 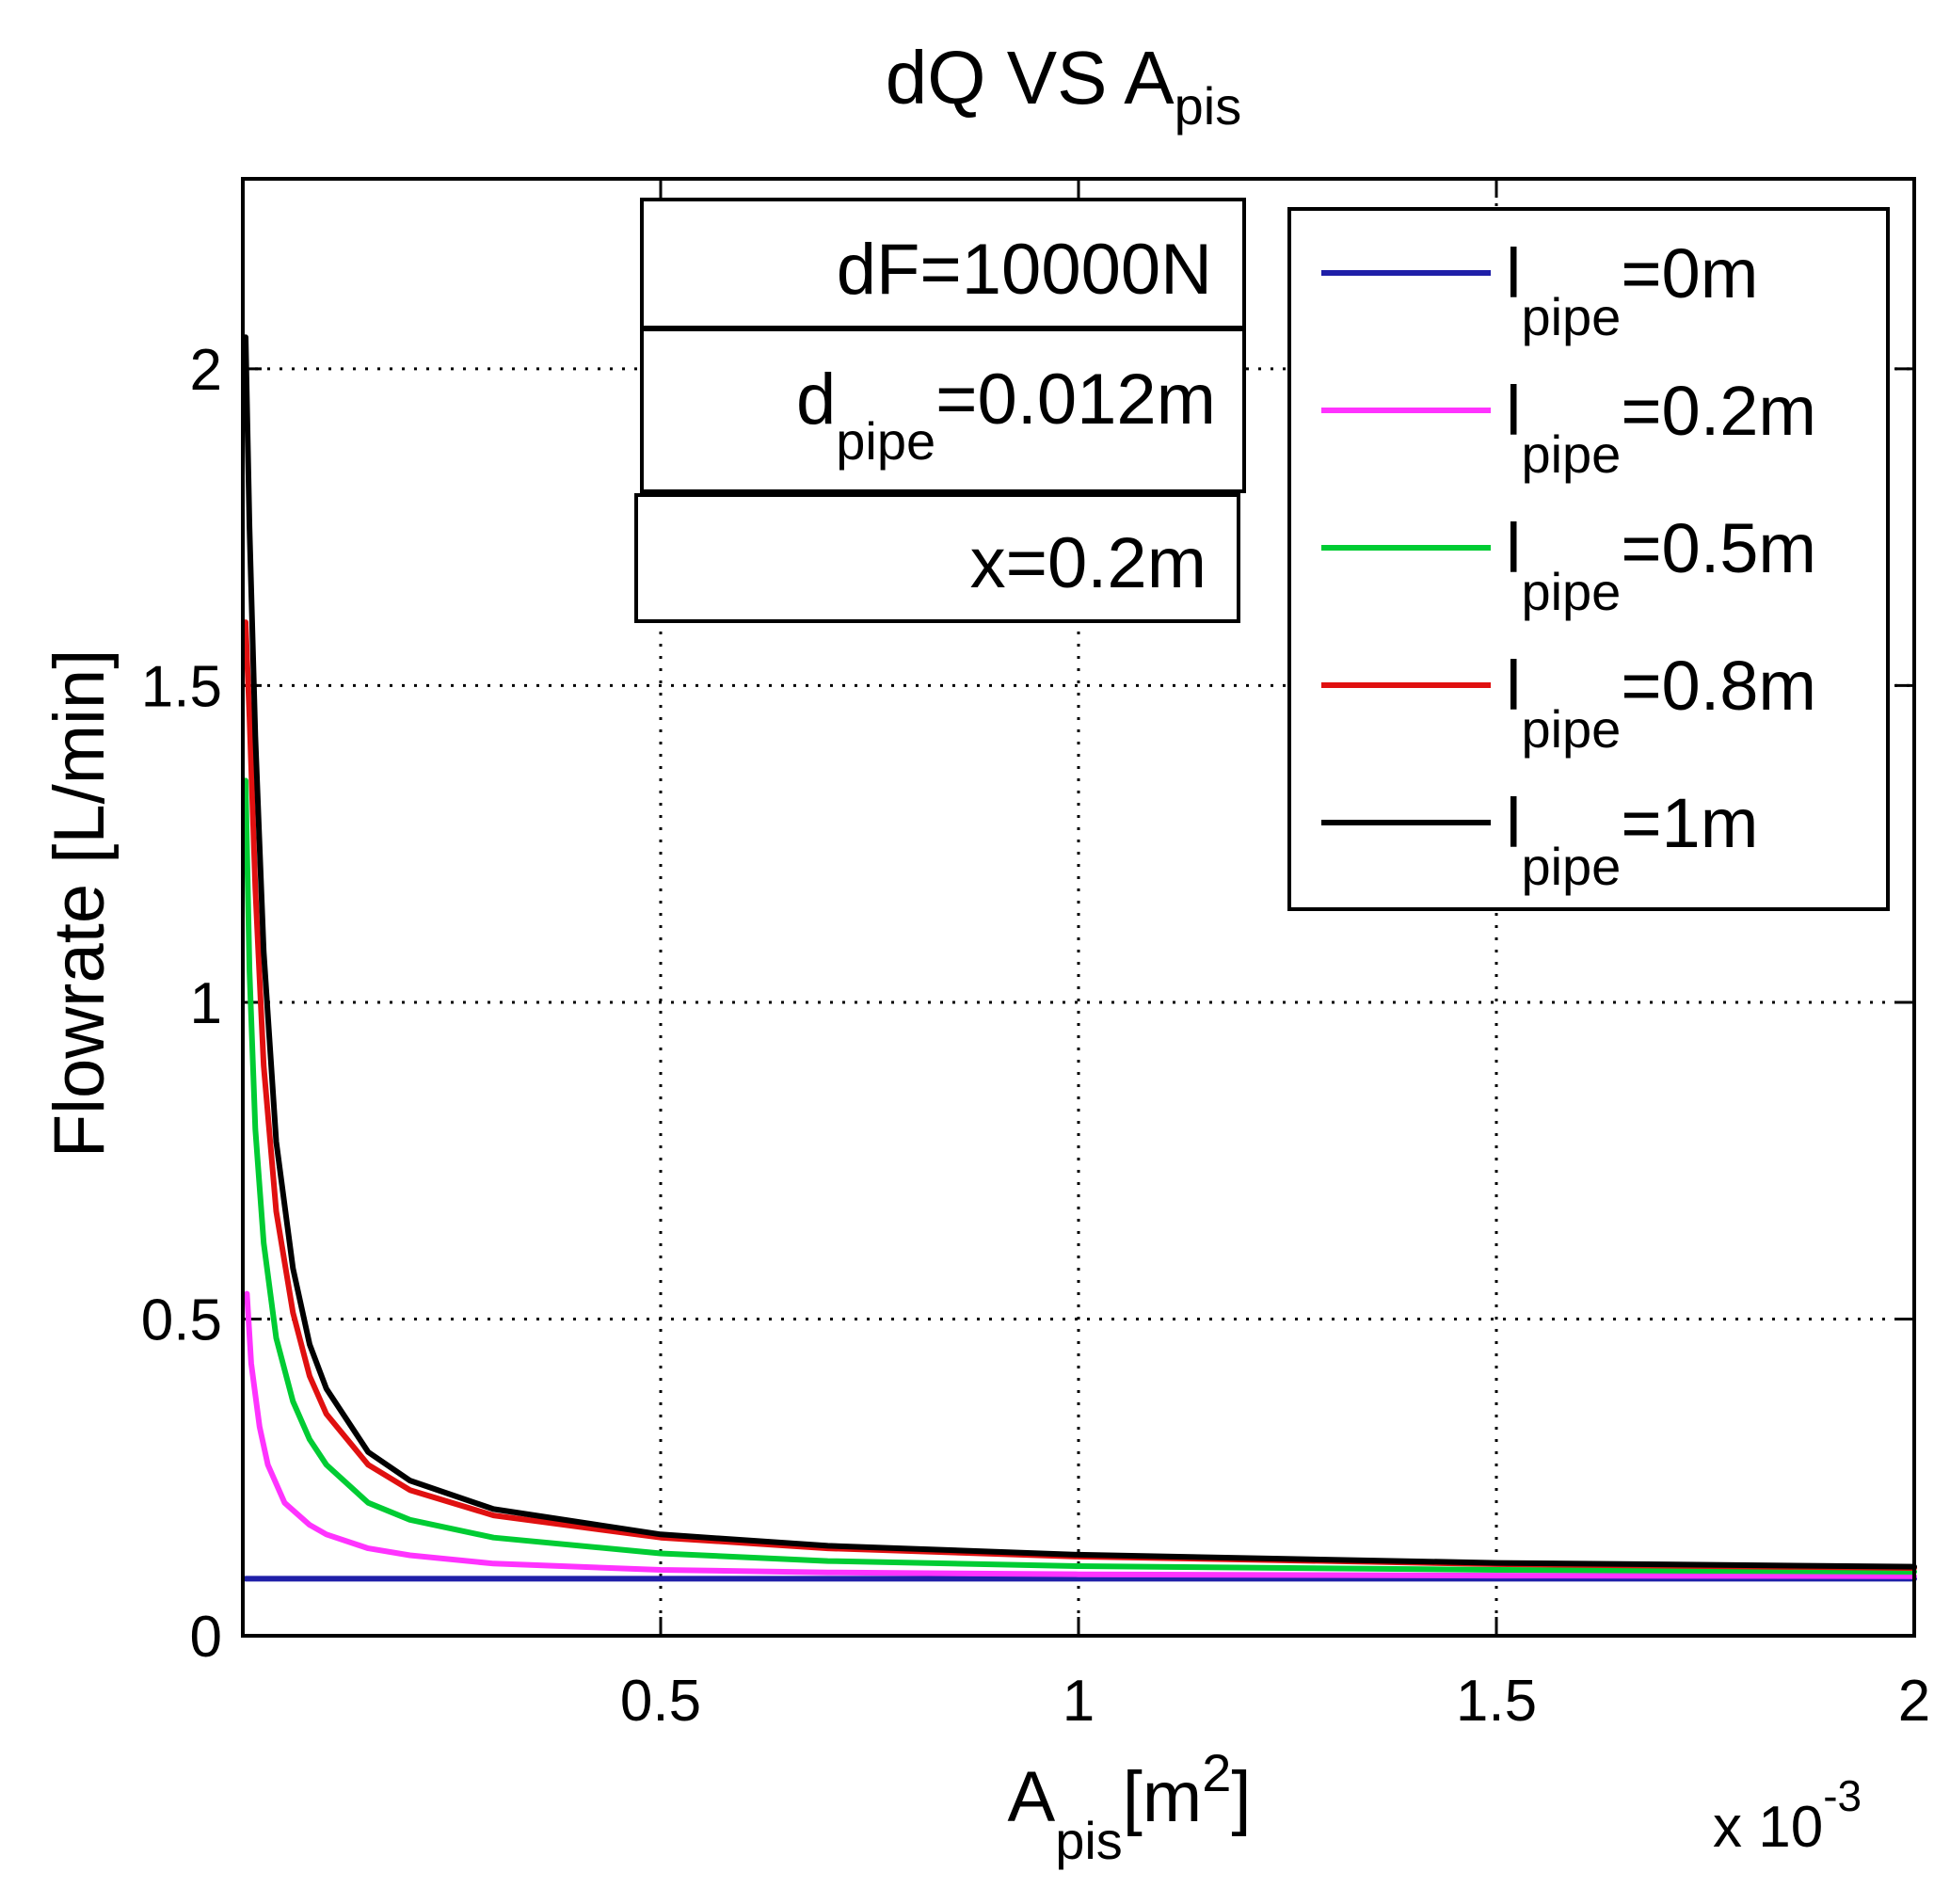 I want to click on annotation-line-2-rest: =0.012m, so click(x=1075, y=400).